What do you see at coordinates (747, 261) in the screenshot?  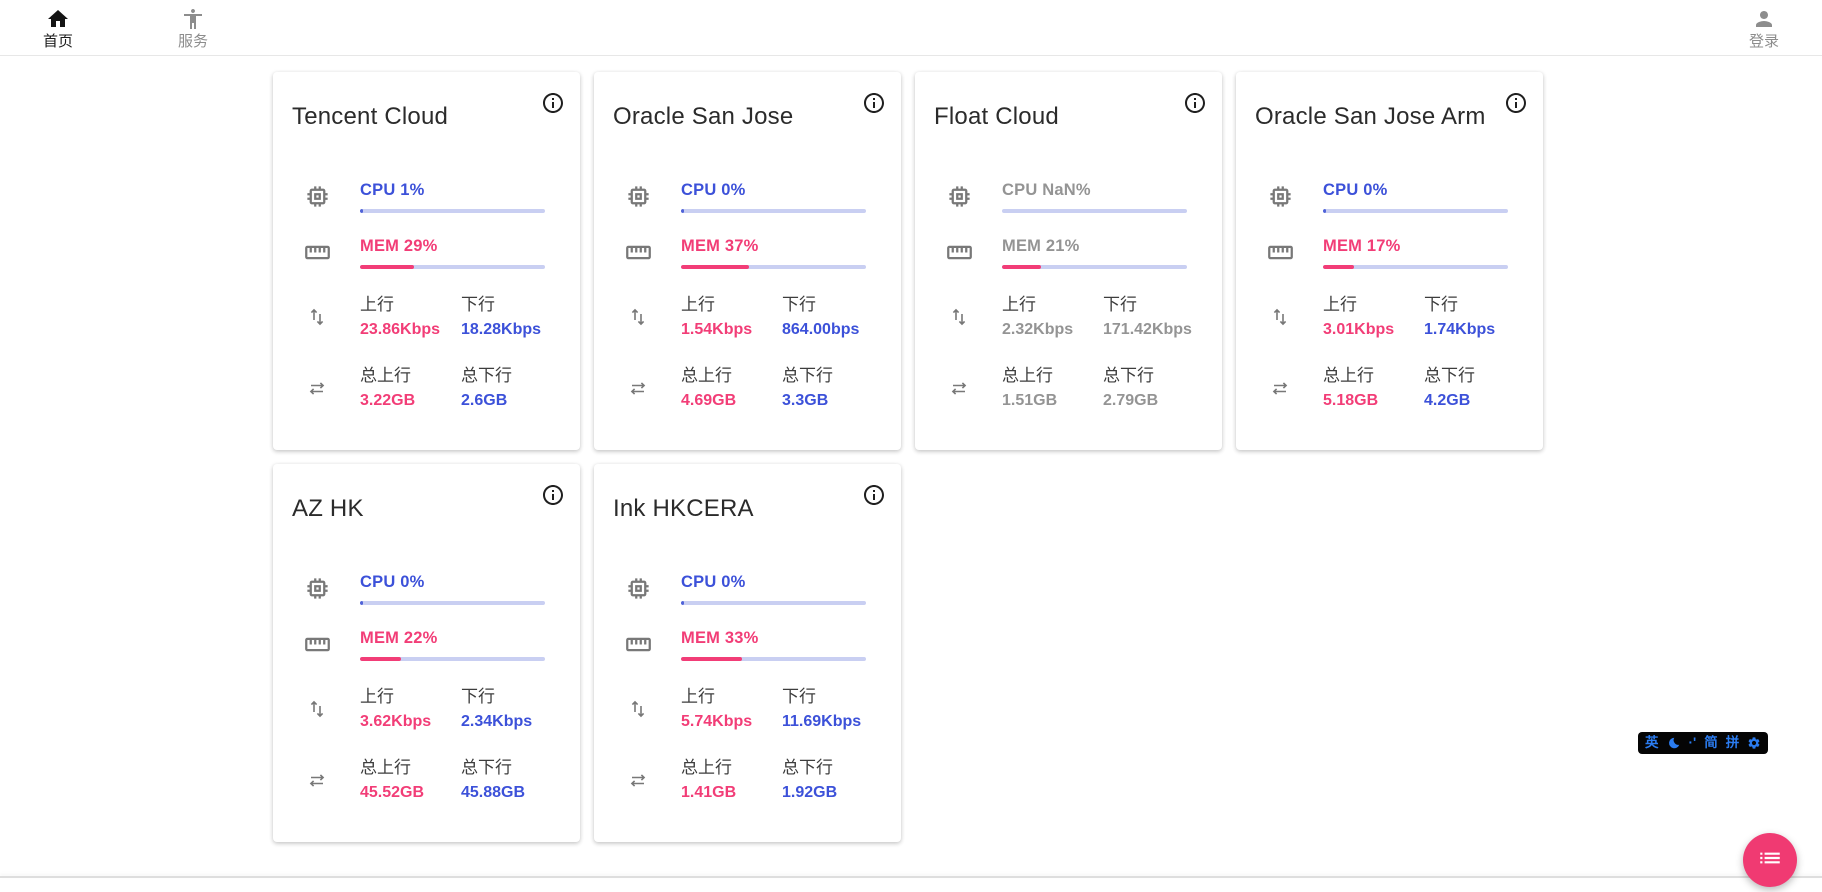 I see `server-card: Oracle San Jose CPU 0% MEM 37%` at bounding box center [747, 261].